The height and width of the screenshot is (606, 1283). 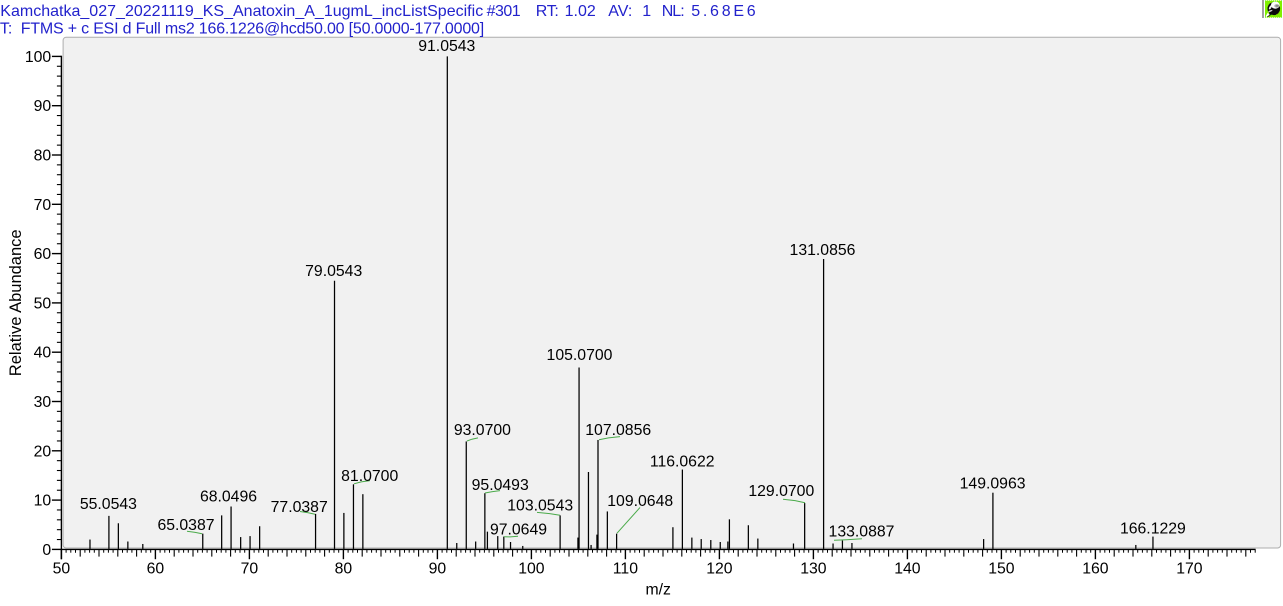 I want to click on svg-text: 5.68E6, so click(x=723, y=11).